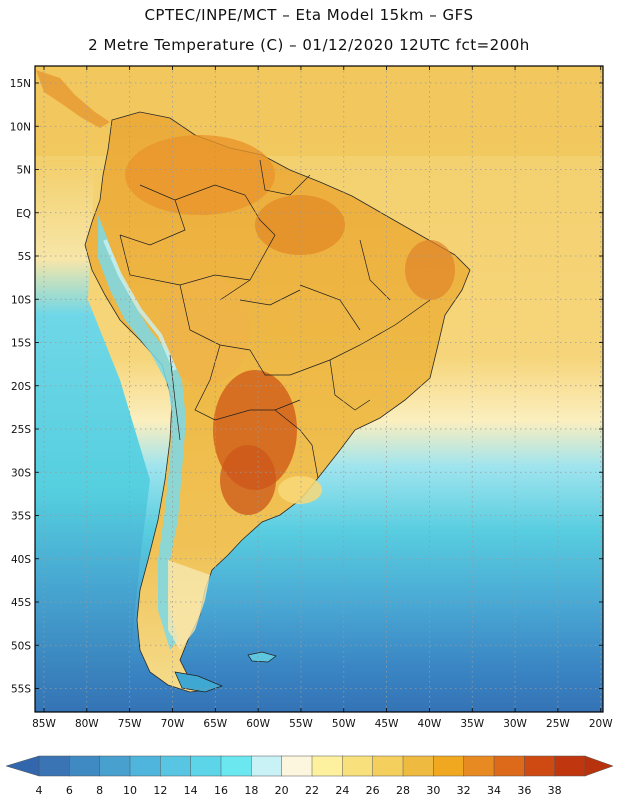  What do you see at coordinates (21, 603) in the screenshot?
I see `lat-label: 45S` at bounding box center [21, 603].